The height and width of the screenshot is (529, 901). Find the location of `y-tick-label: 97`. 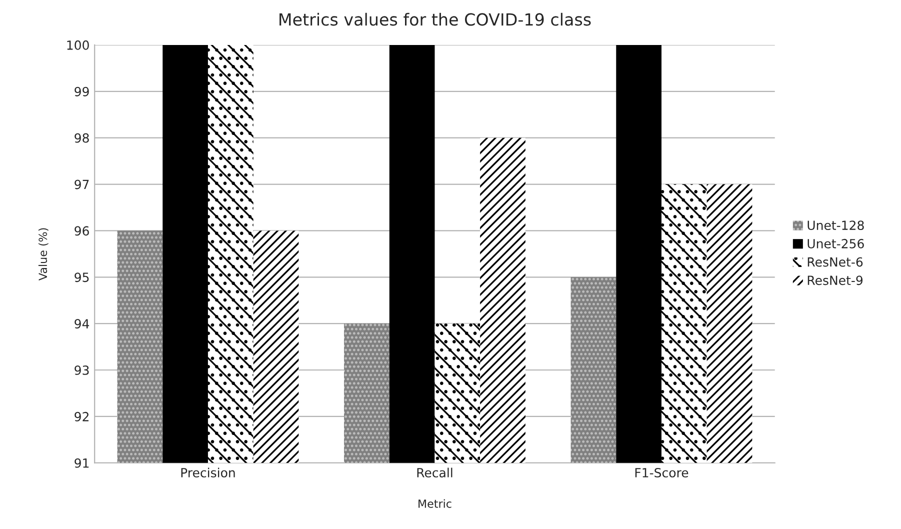

y-tick-label: 97 is located at coordinates (81, 185).